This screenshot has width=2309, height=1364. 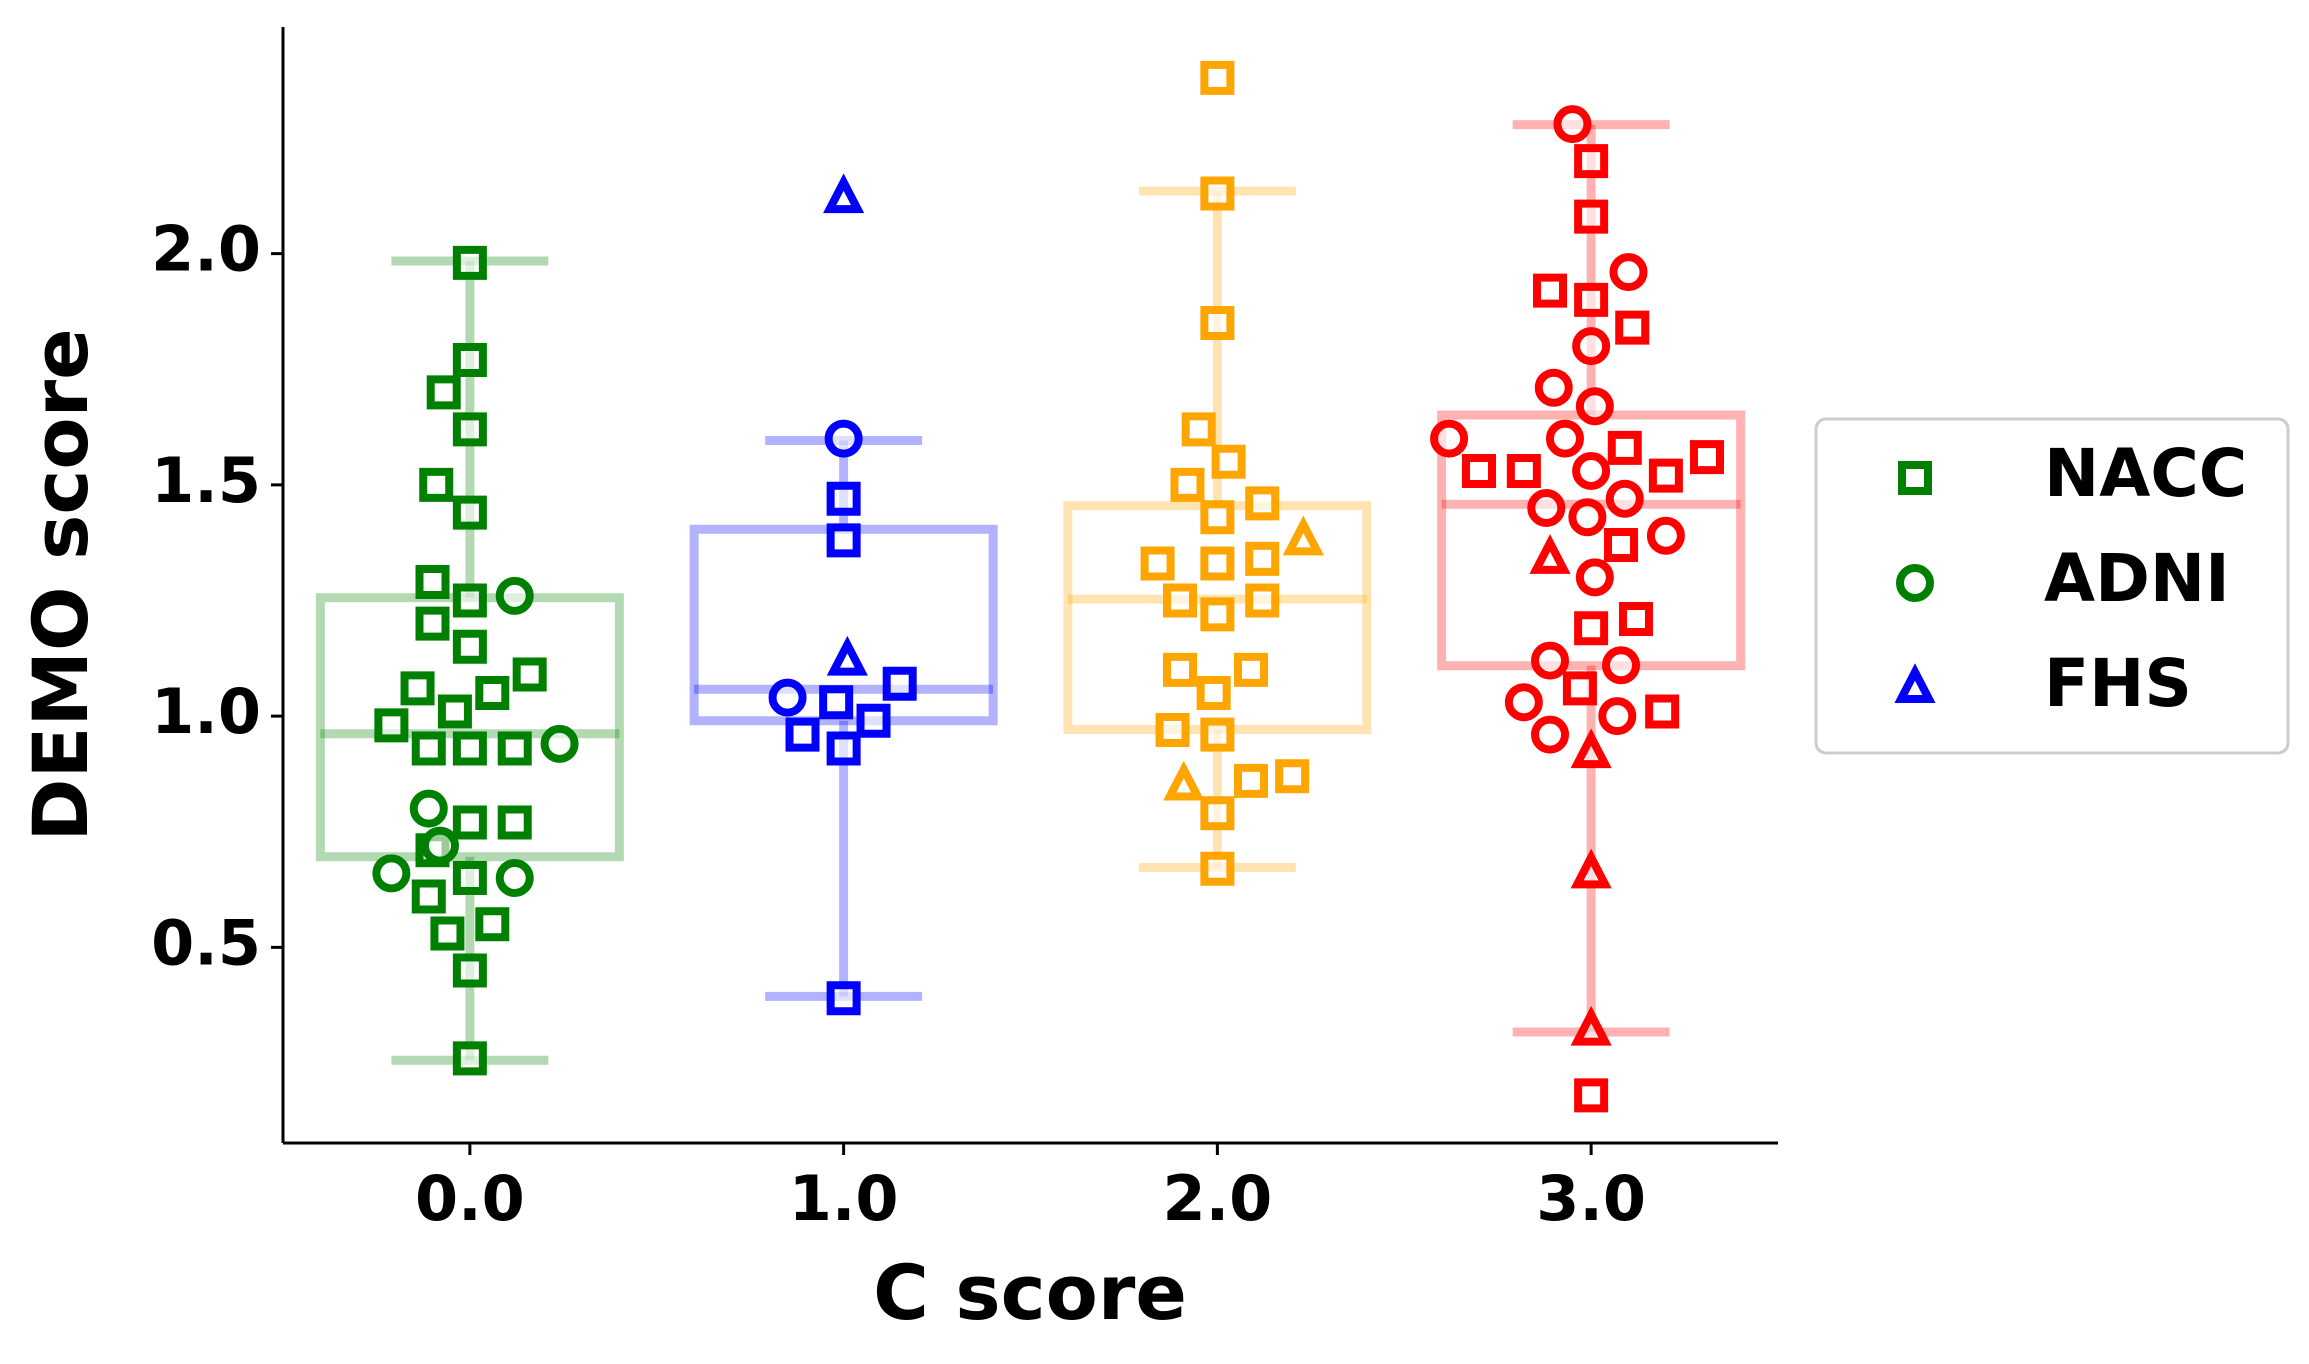 What do you see at coordinates (2137, 578) in the screenshot?
I see `legend-label: ADNI` at bounding box center [2137, 578].